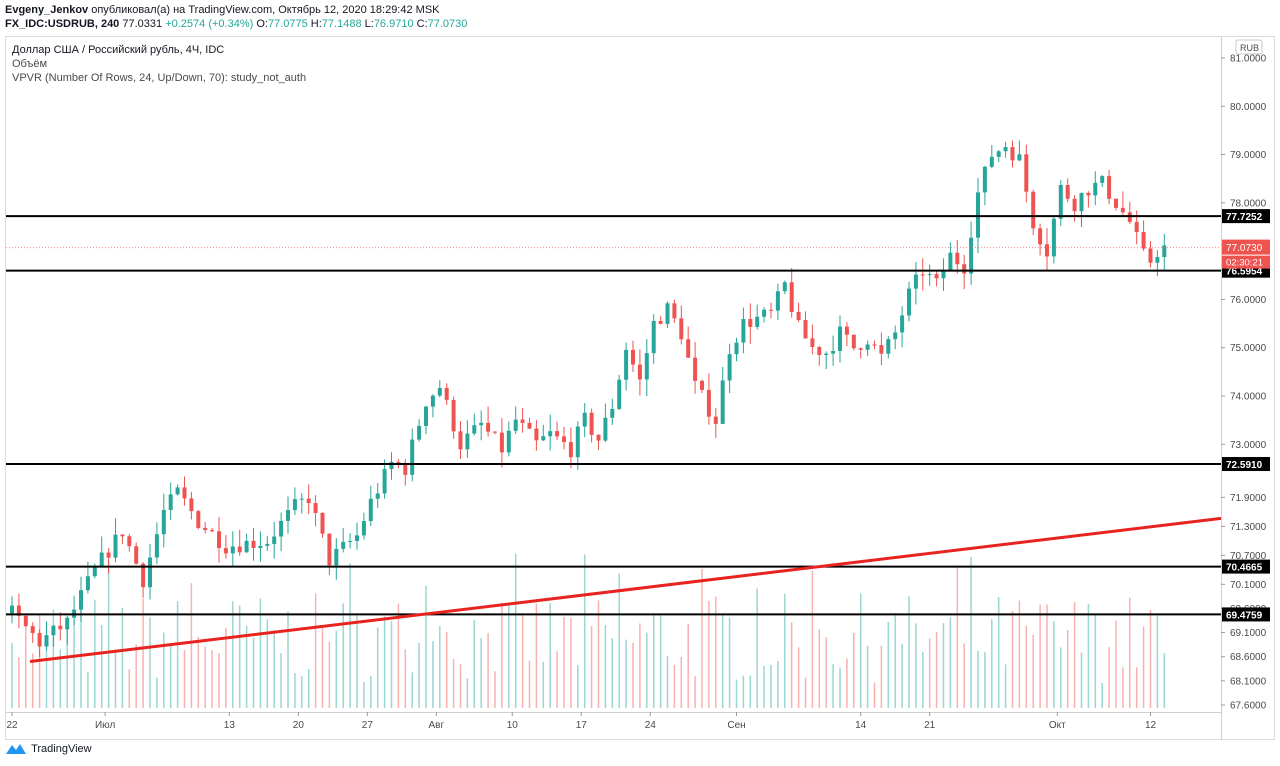 This screenshot has height=766, width=1280. I want to click on level-price-tag-text: 69.4759, so click(1244, 615).